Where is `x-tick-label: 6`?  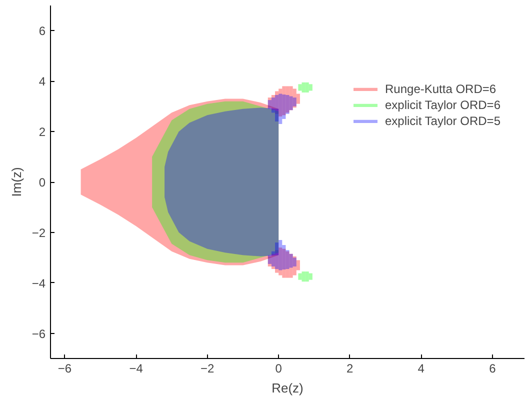
x-tick-label: 6 is located at coordinates (492, 369).